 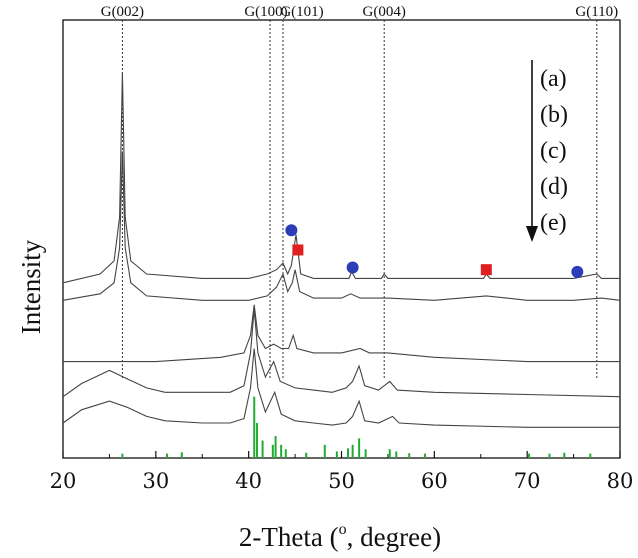 What do you see at coordinates (356, 427) in the screenshot?
I see `reference-pattern` at bounding box center [356, 427].